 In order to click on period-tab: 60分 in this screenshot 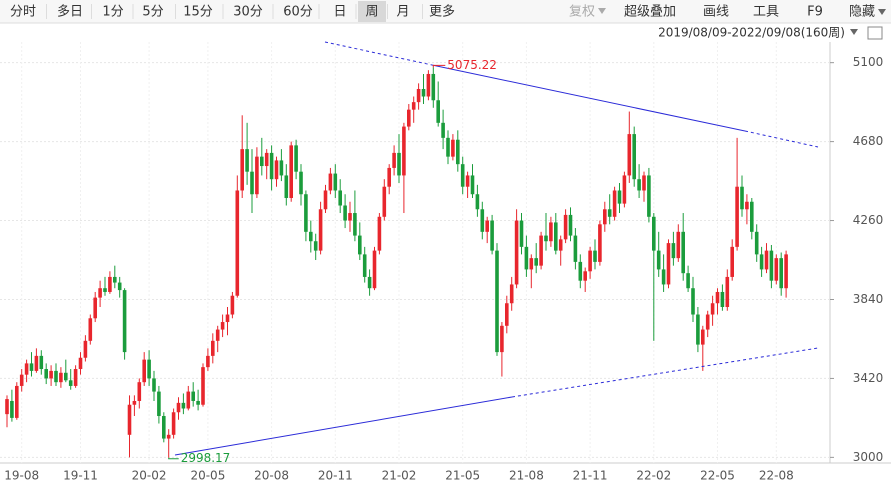, I will do `click(298, 12)`.